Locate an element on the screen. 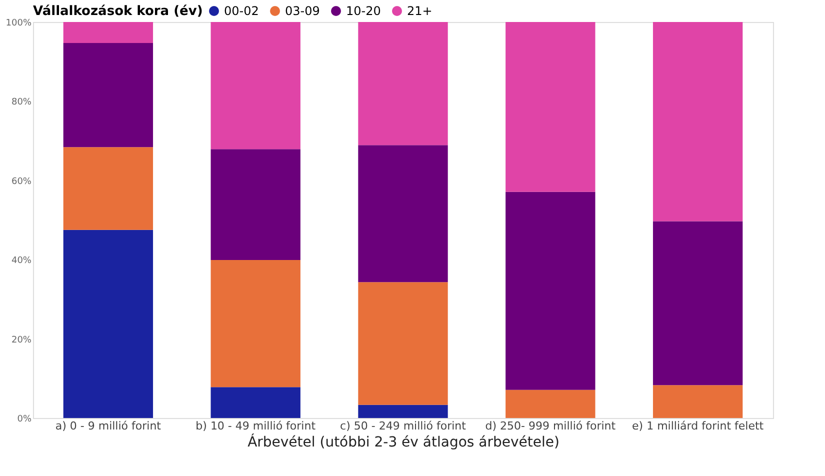 The height and width of the screenshot is (476, 825). legend-label: 03-09 is located at coordinates (302, 11).